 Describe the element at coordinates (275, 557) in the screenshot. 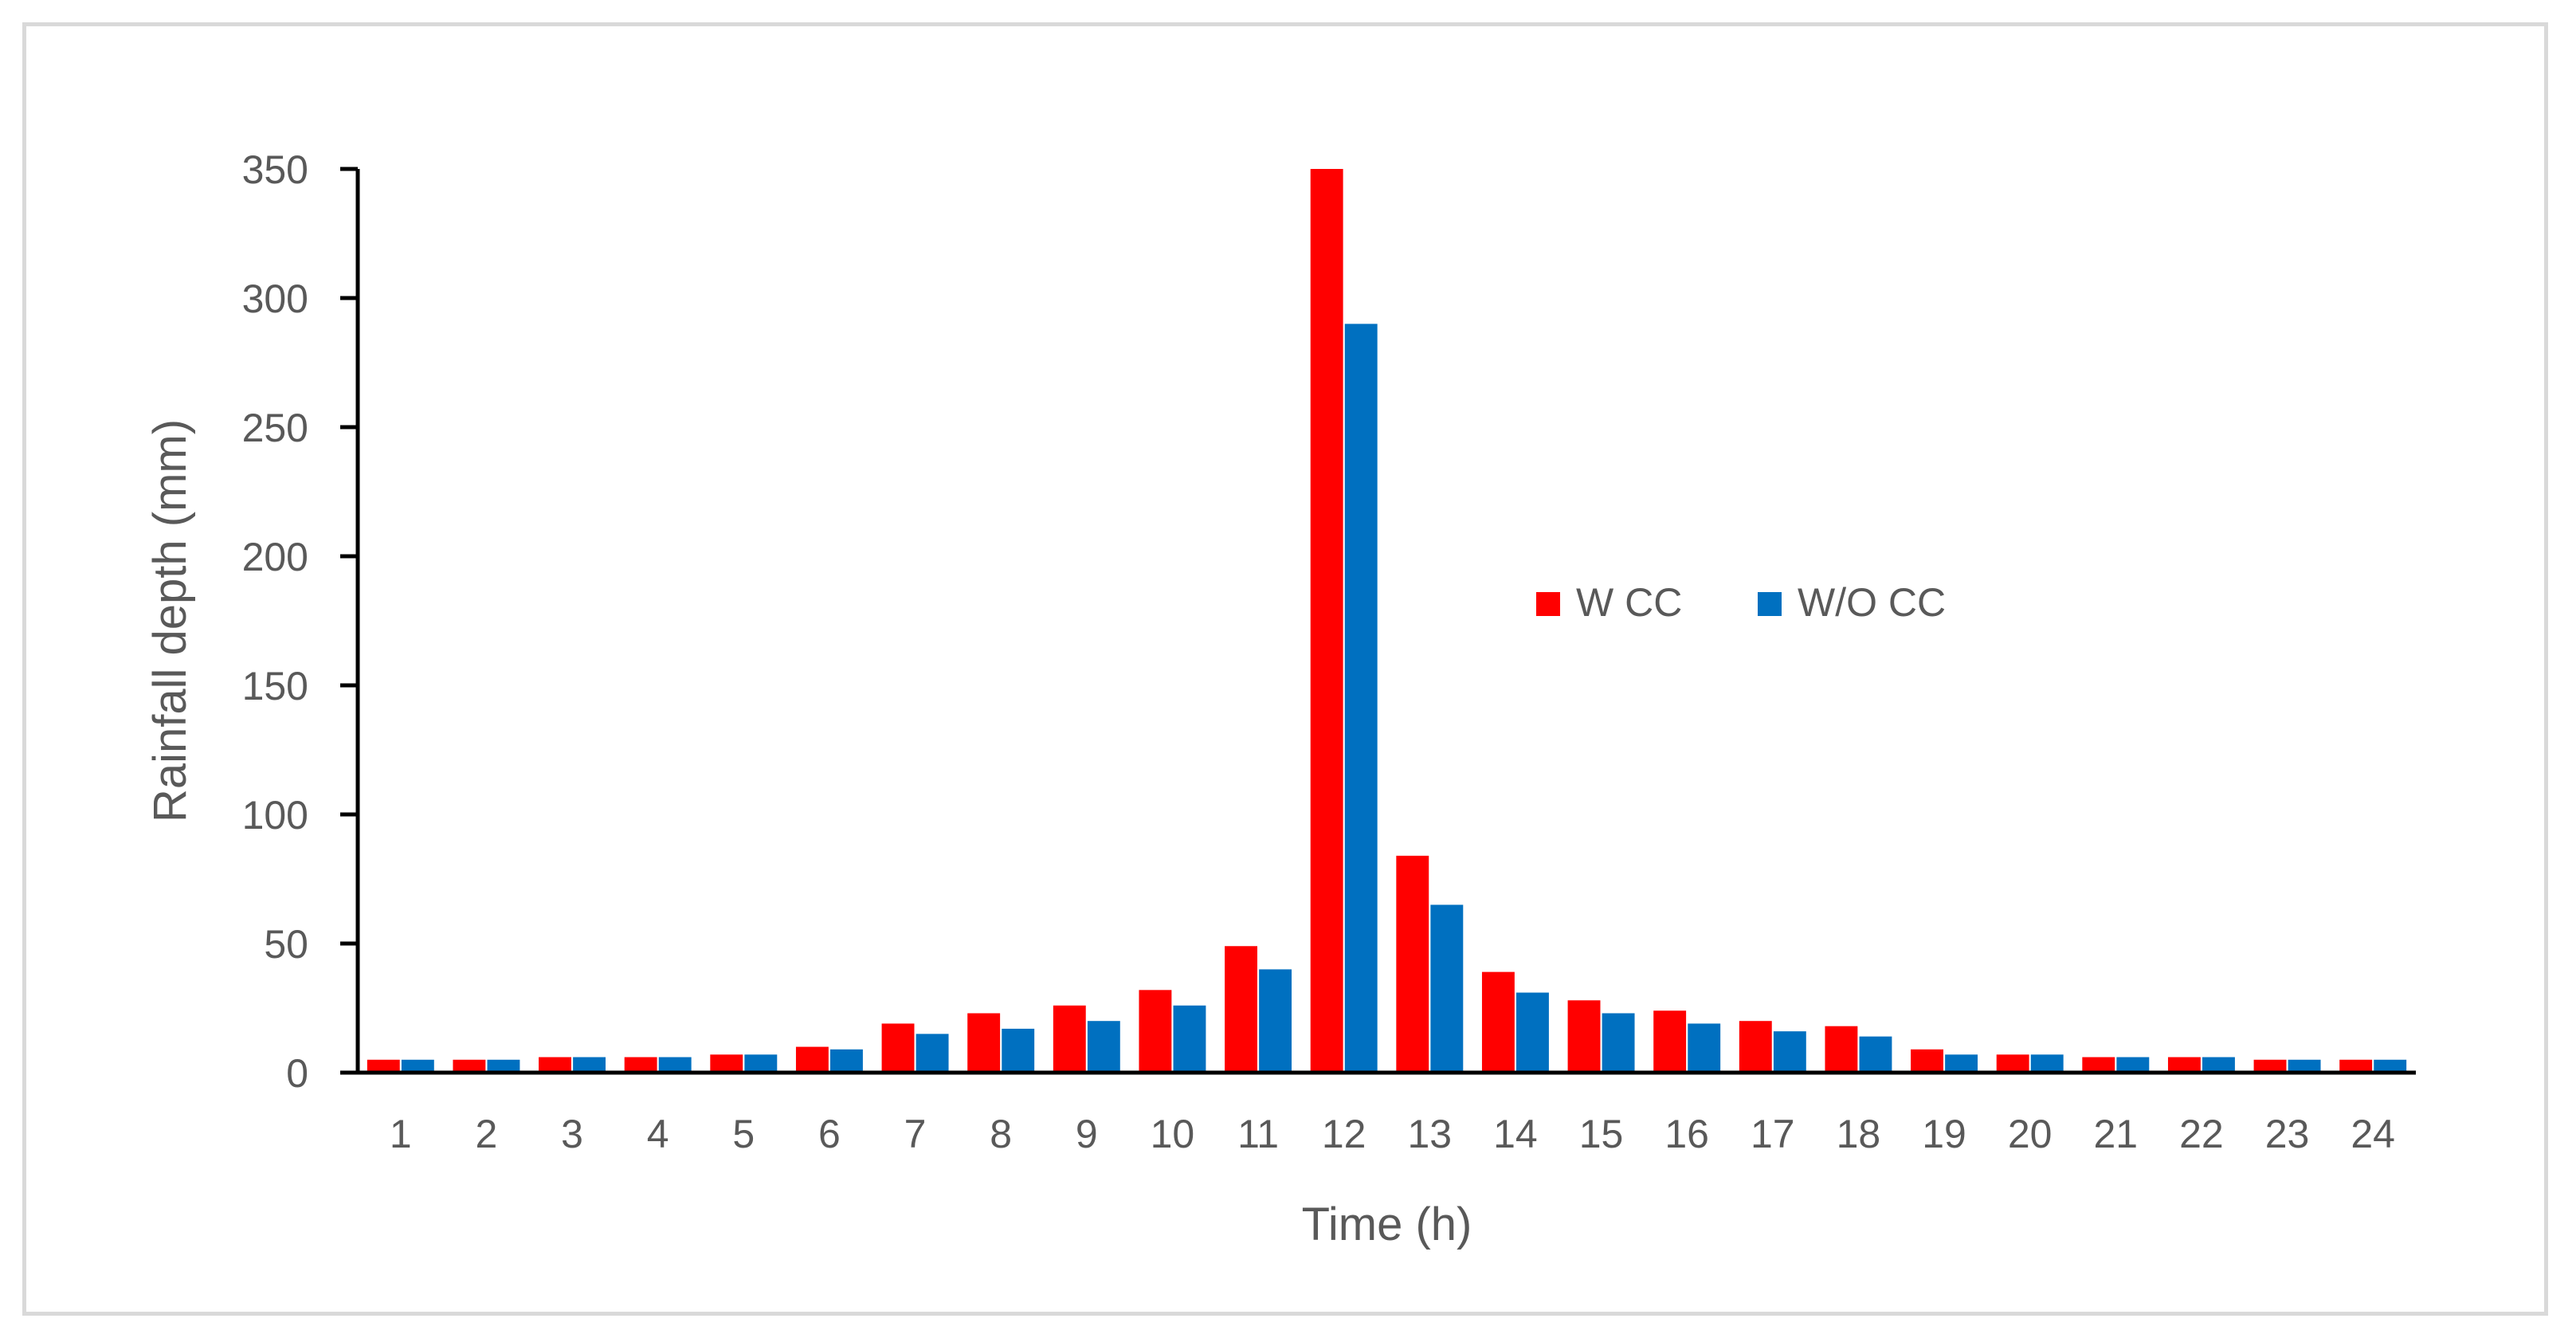

I see `y-tick-label: 200` at that location.